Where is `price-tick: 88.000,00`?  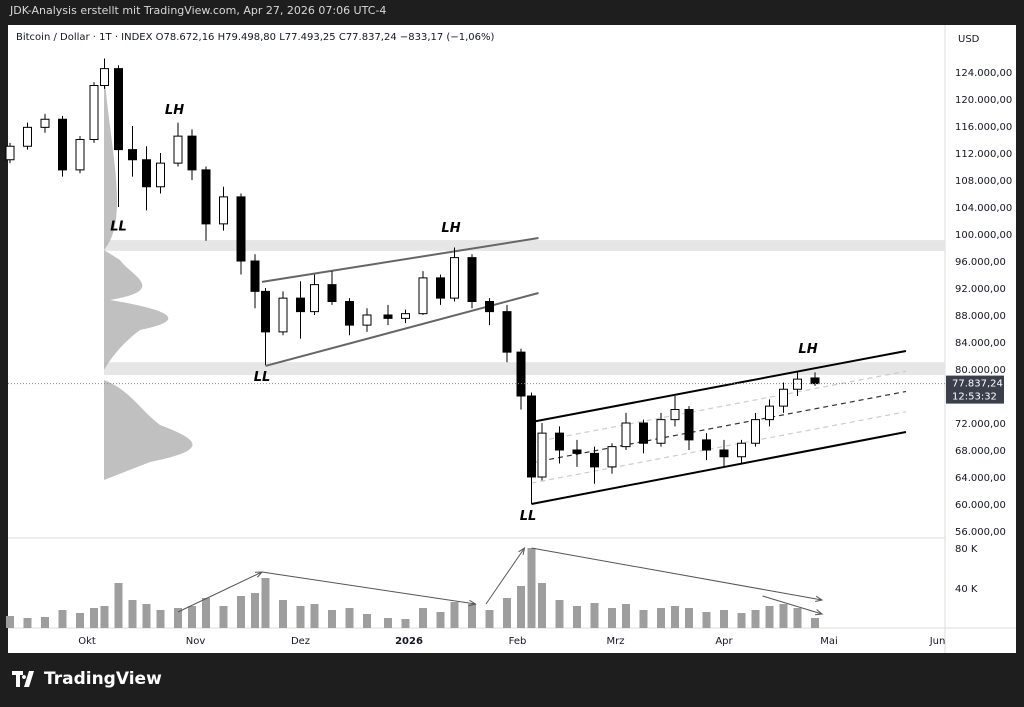 price-tick: 88.000,00 is located at coordinates (980, 316).